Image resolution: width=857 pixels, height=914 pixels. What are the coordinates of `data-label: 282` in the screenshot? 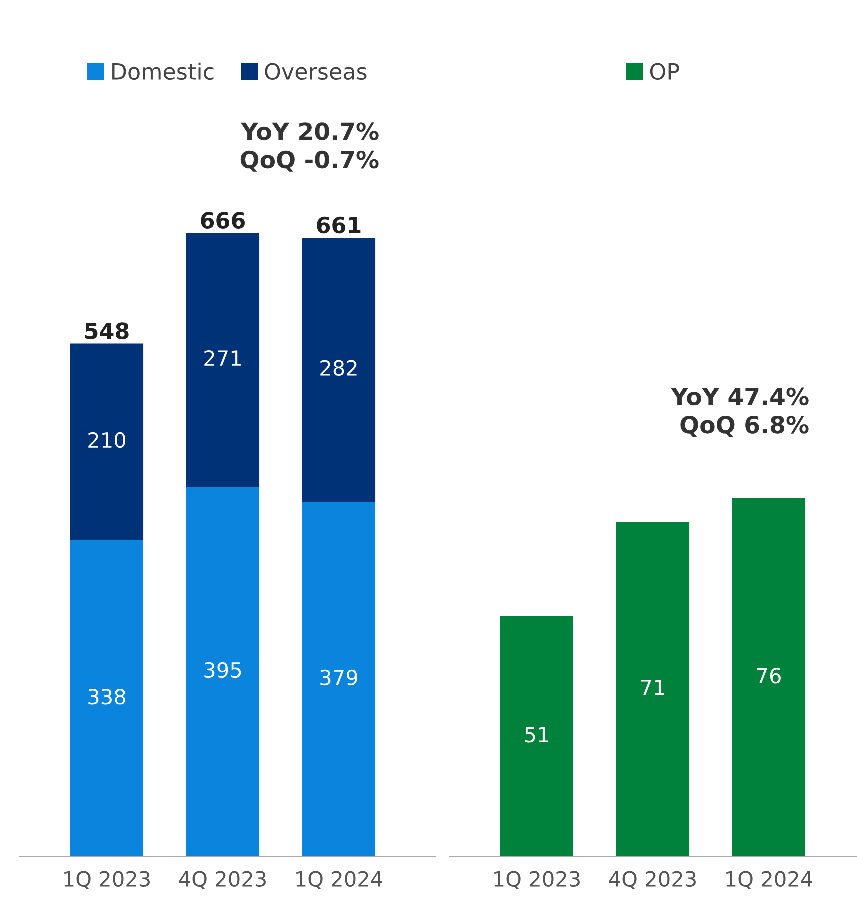 It's located at (338, 368).